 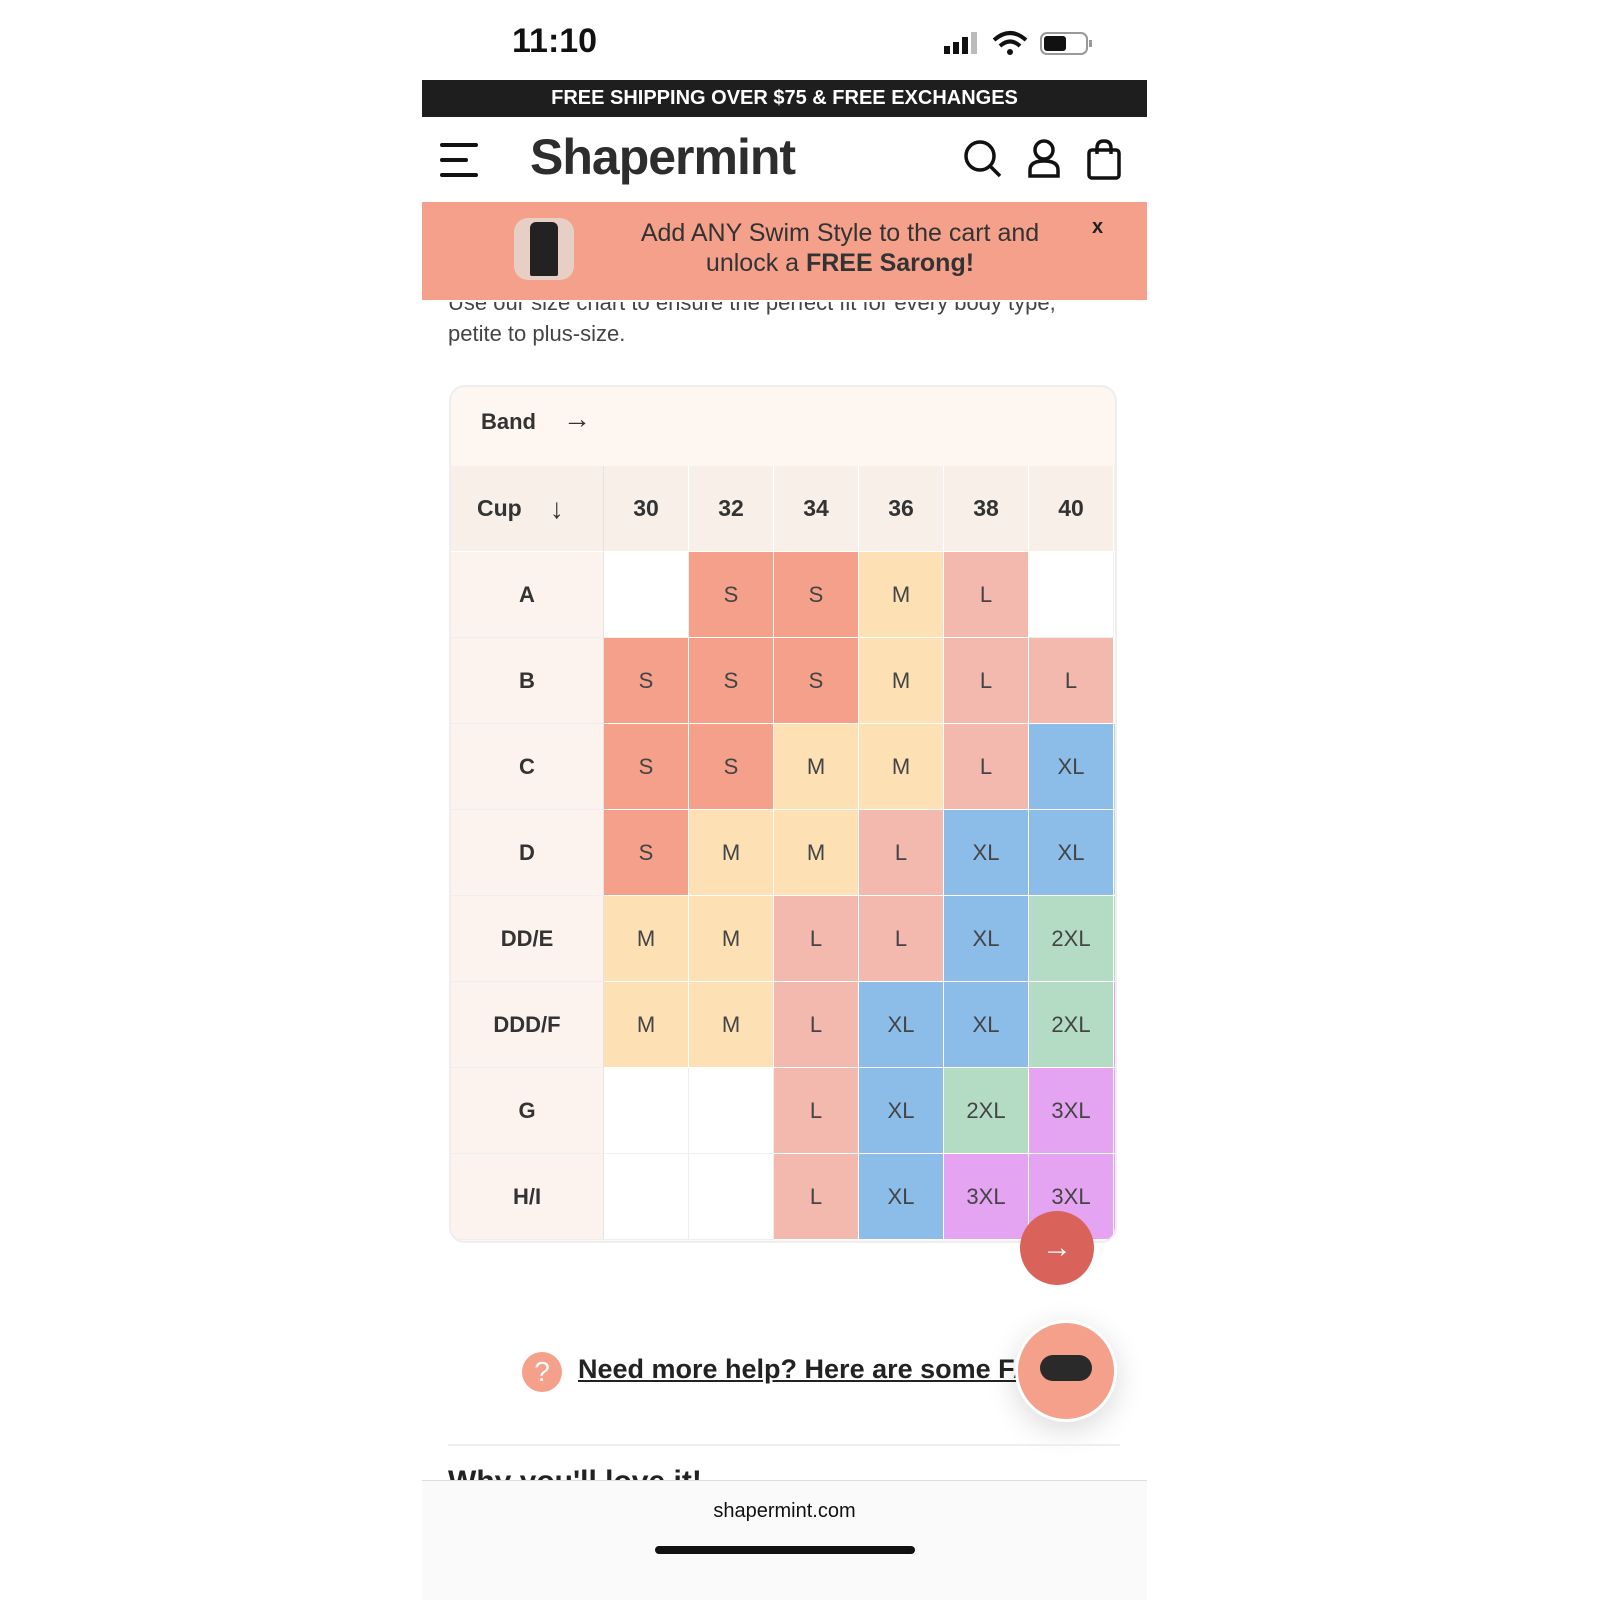 What do you see at coordinates (785, 1550) in the screenshot?
I see `home-indicator` at bounding box center [785, 1550].